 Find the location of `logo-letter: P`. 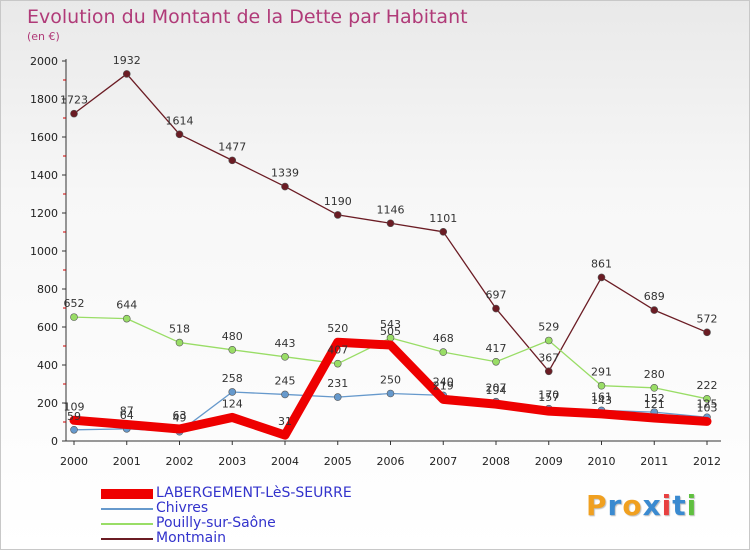

logo-letter: P is located at coordinates (597, 505).